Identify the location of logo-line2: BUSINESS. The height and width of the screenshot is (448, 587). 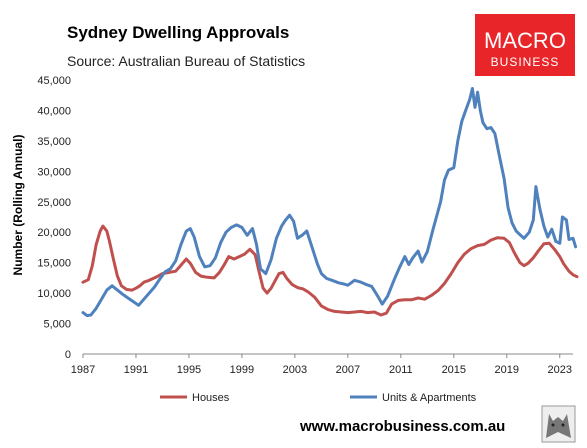
(525, 62).